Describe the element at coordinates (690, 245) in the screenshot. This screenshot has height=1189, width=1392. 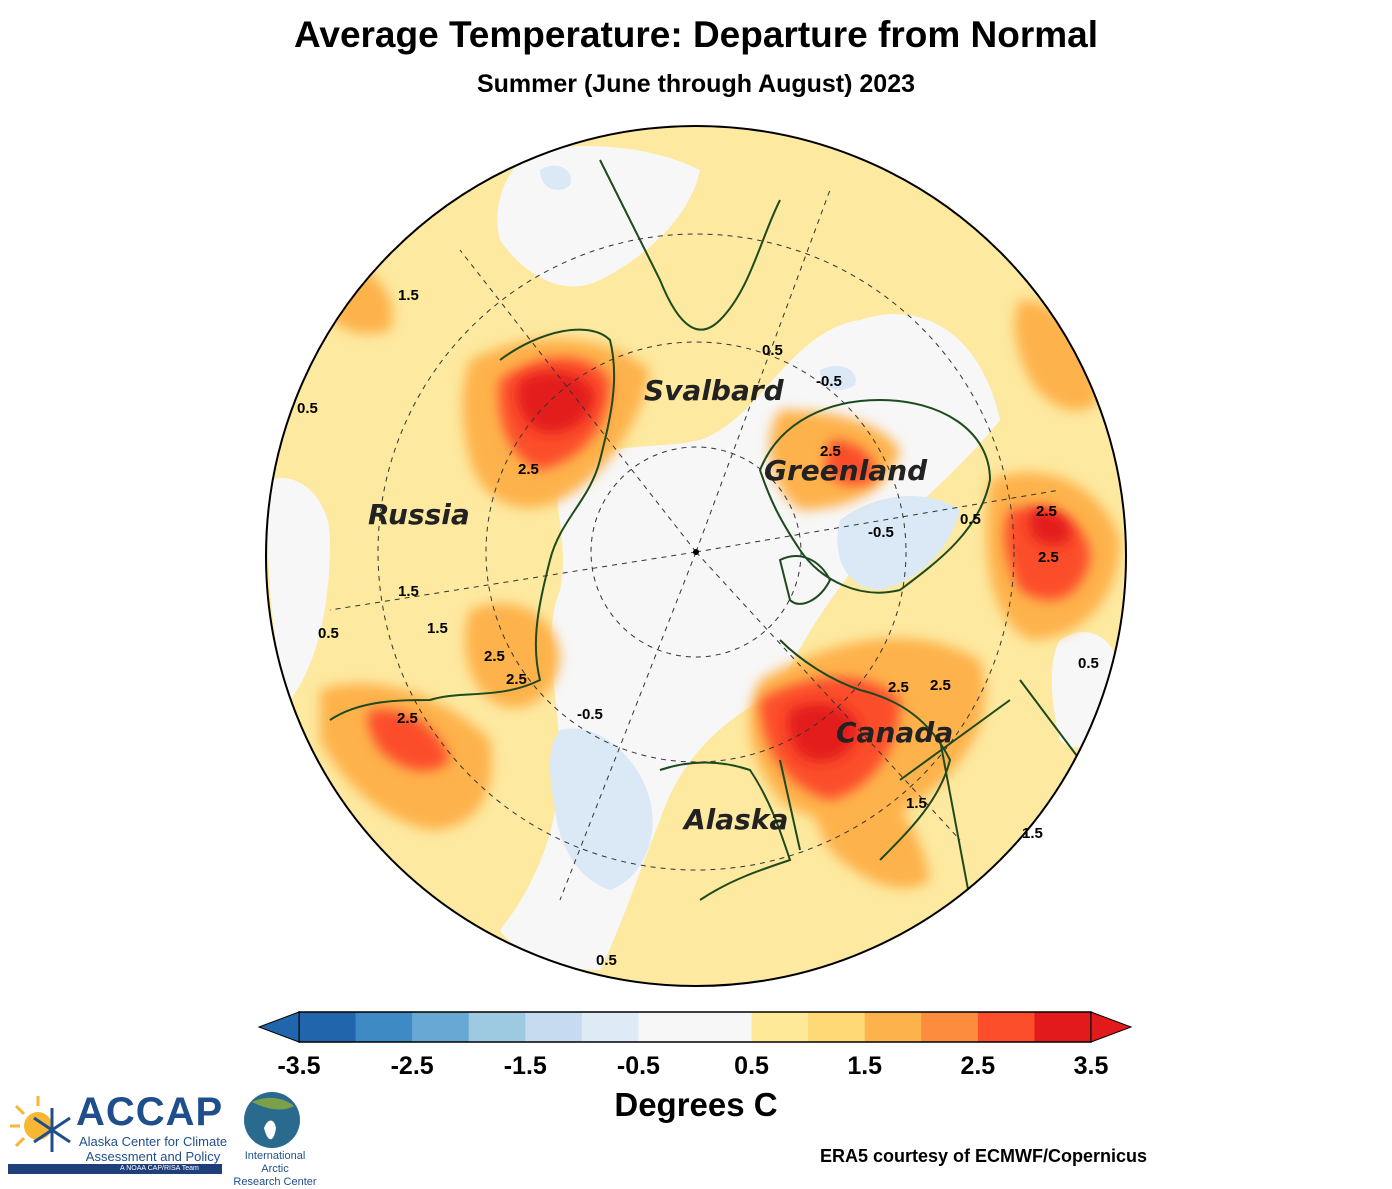
I see `scandinavia-coast` at that location.